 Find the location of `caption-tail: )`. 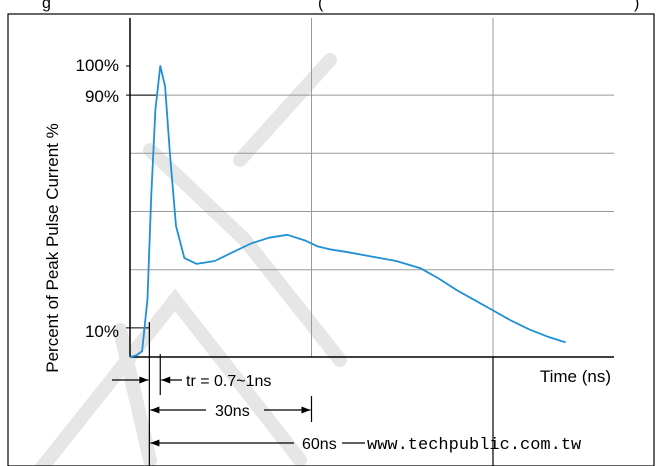

caption-tail: ) is located at coordinates (636, 6).